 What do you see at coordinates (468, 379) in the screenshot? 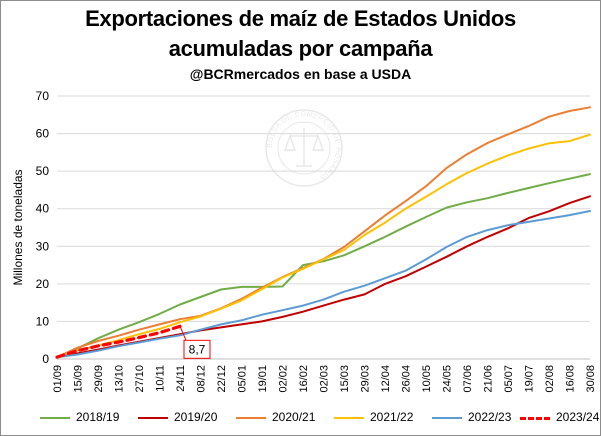
I see `x-tick-label: 07/06` at bounding box center [468, 379].